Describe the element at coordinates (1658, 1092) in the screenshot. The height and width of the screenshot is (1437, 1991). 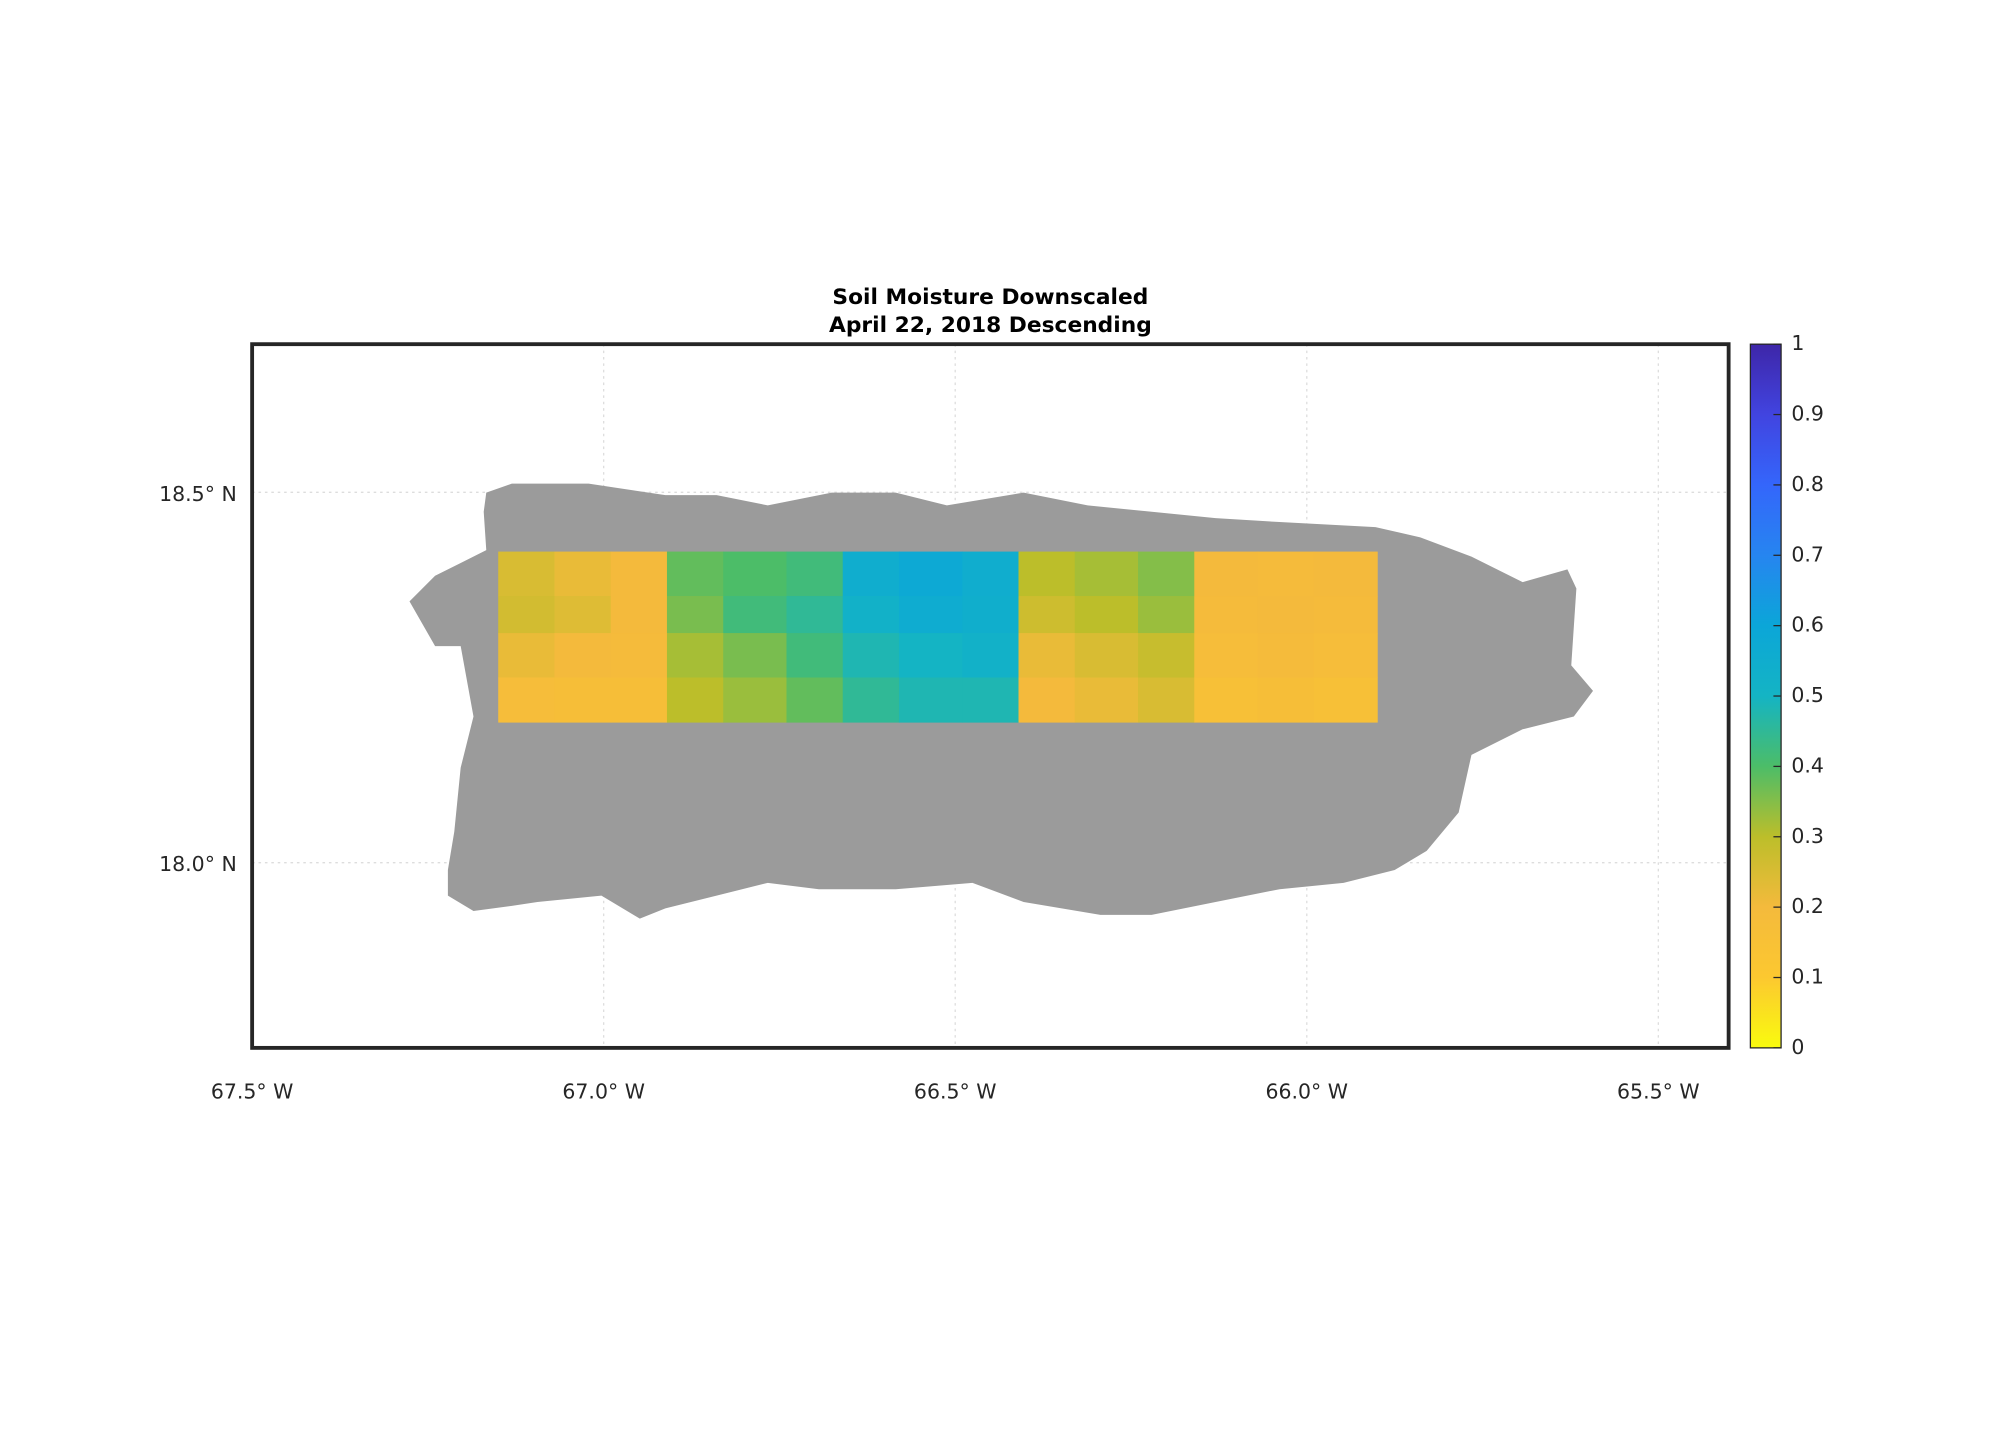
I see `x-tick-label: 65.5° W` at that location.